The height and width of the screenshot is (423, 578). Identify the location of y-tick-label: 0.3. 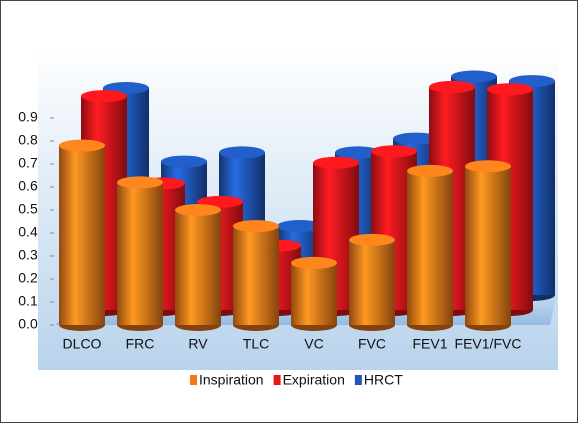
(28, 255).